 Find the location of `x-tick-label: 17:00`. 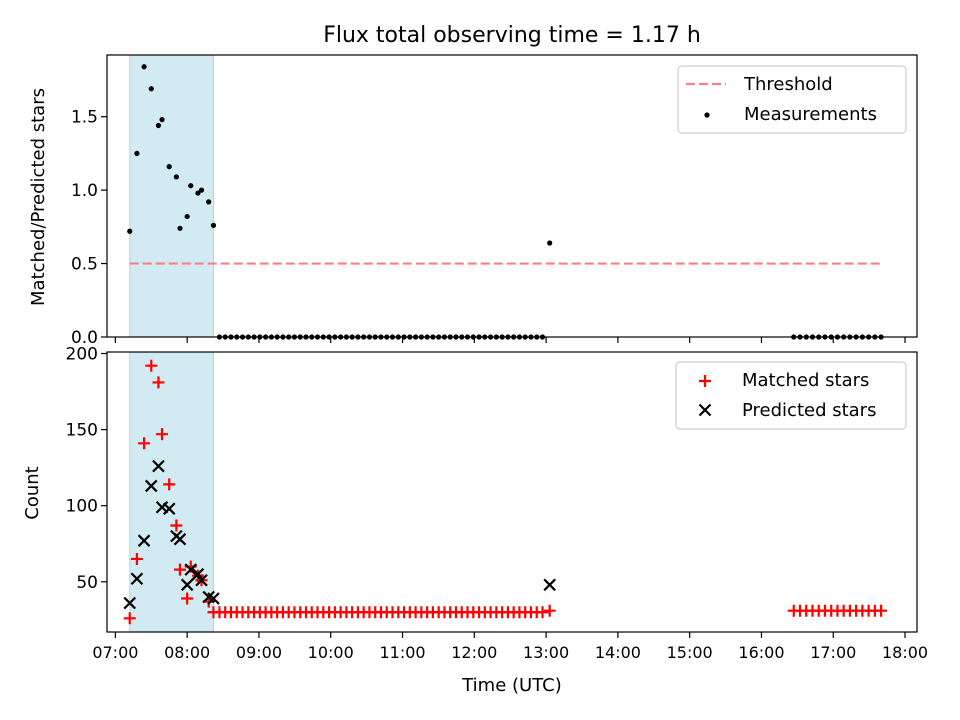

x-tick-label: 17:00 is located at coordinates (833, 652).